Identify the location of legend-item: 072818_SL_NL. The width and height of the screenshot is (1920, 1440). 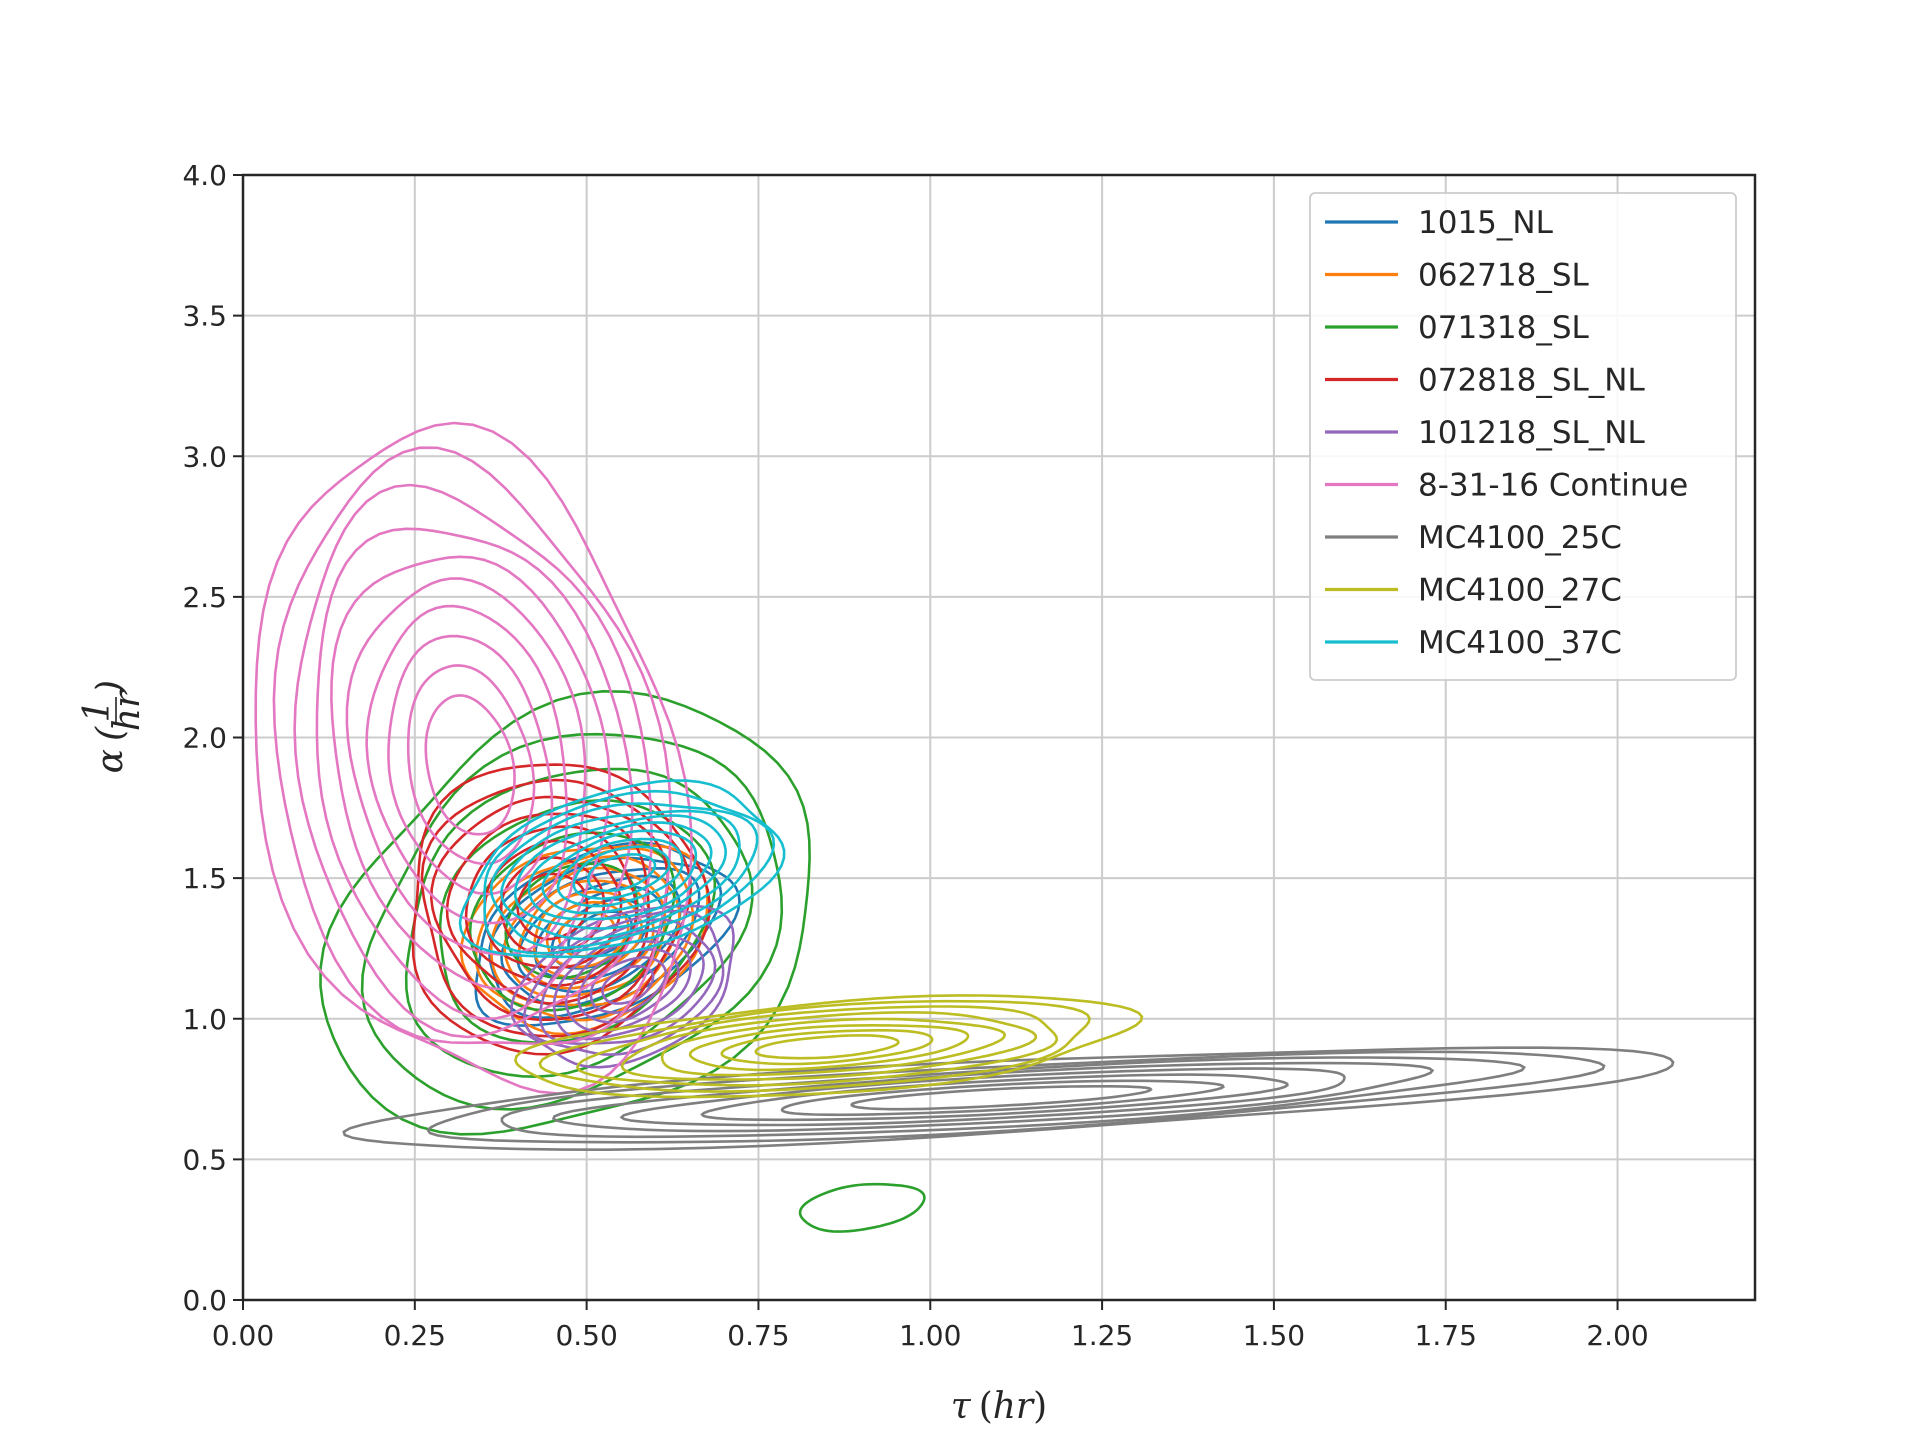
(1485, 381).